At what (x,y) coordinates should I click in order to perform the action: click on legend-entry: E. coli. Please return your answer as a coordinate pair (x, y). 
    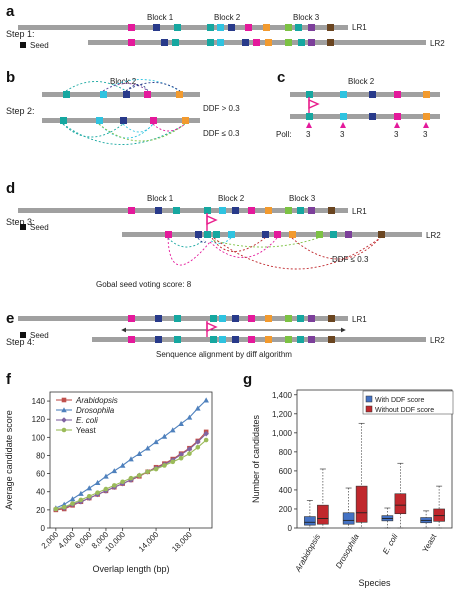
    Looking at the image, I should click on (77, 420).